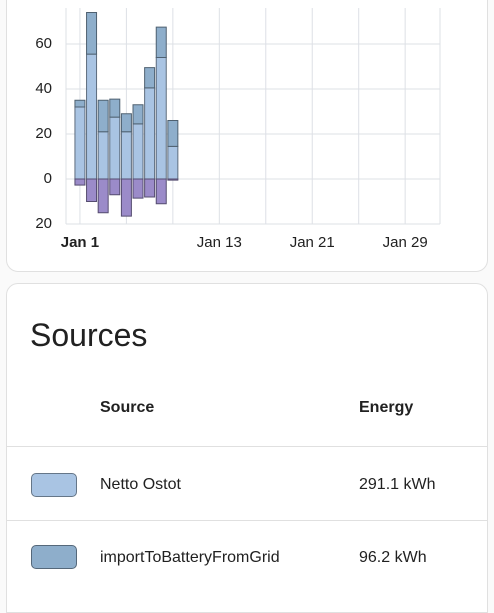 The height and width of the screenshot is (613, 494). What do you see at coordinates (397, 484) in the screenshot?
I see `energy-value: 291.1 kWh` at bounding box center [397, 484].